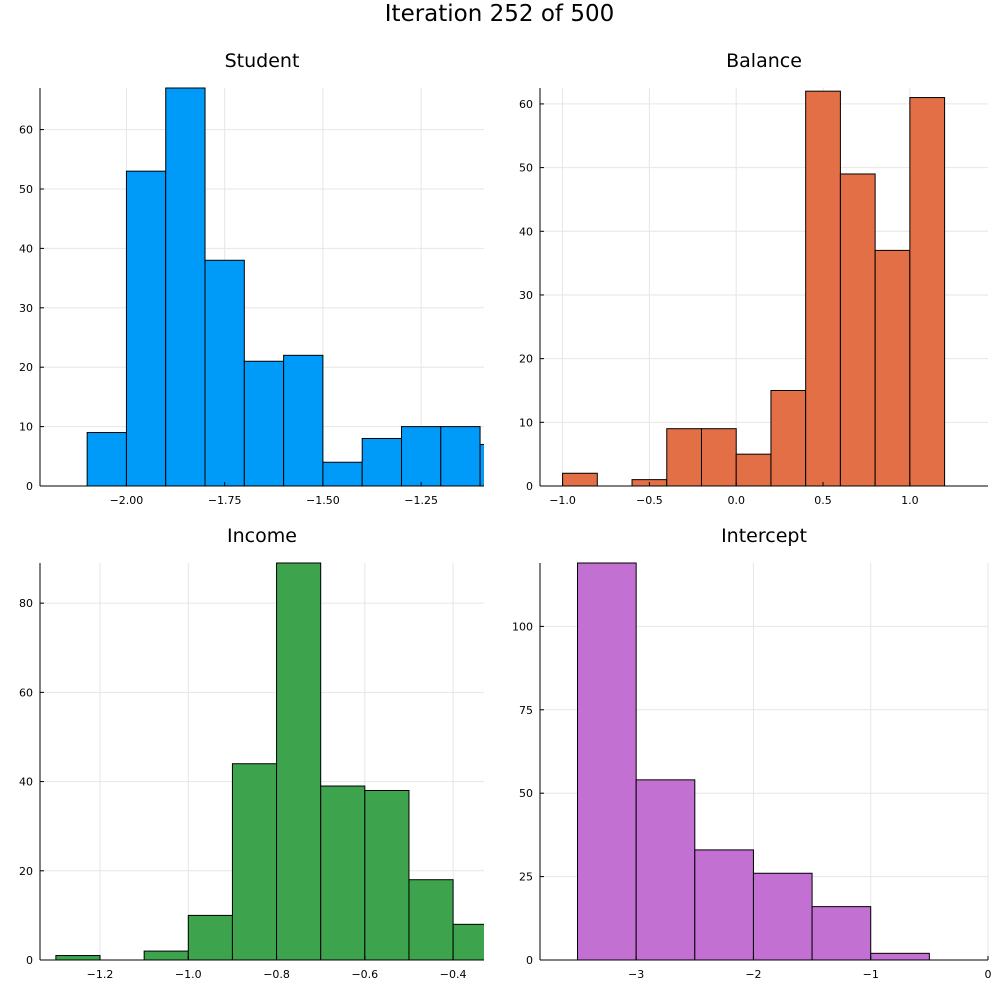 The height and width of the screenshot is (999, 999). What do you see at coordinates (764, 536) in the screenshot?
I see `panel-title: Intercept` at bounding box center [764, 536].